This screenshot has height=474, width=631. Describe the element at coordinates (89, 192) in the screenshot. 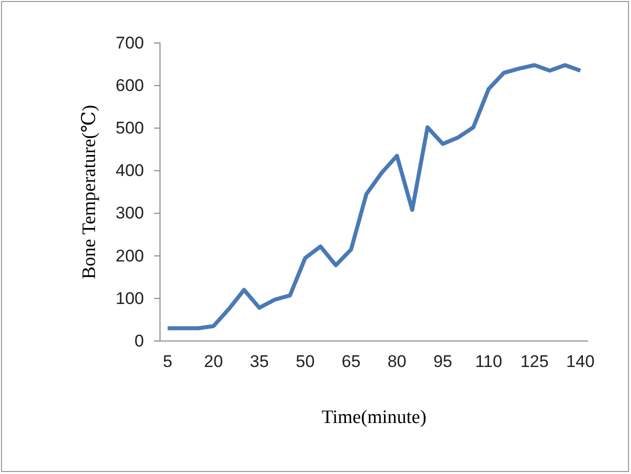

I see `y-axis-title: Bone Temperature(℃)` at that location.